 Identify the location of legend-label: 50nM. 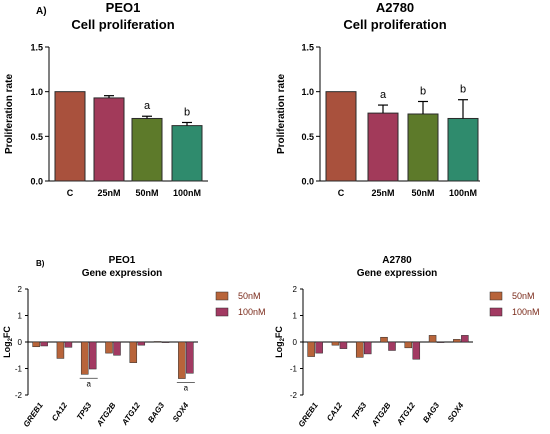
(249, 296).